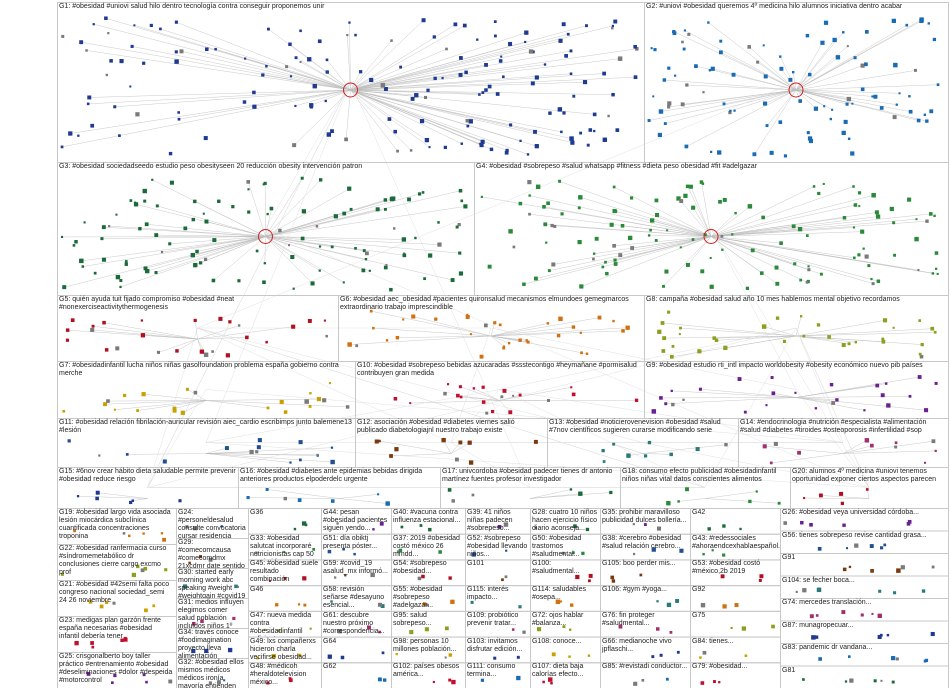 The height and width of the screenshot is (688, 950). I want to click on self-loop, so click(350, 90).